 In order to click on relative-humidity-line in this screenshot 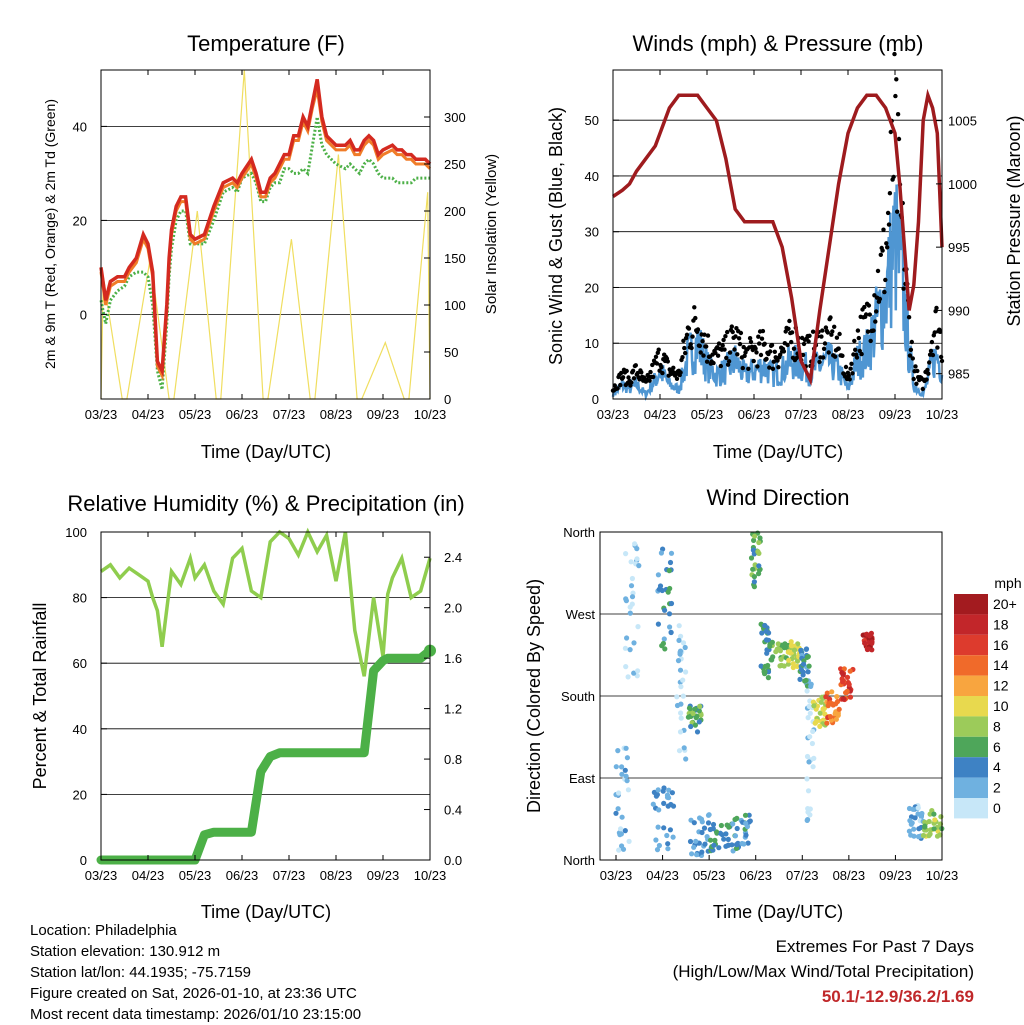, I will do `click(265, 602)`.